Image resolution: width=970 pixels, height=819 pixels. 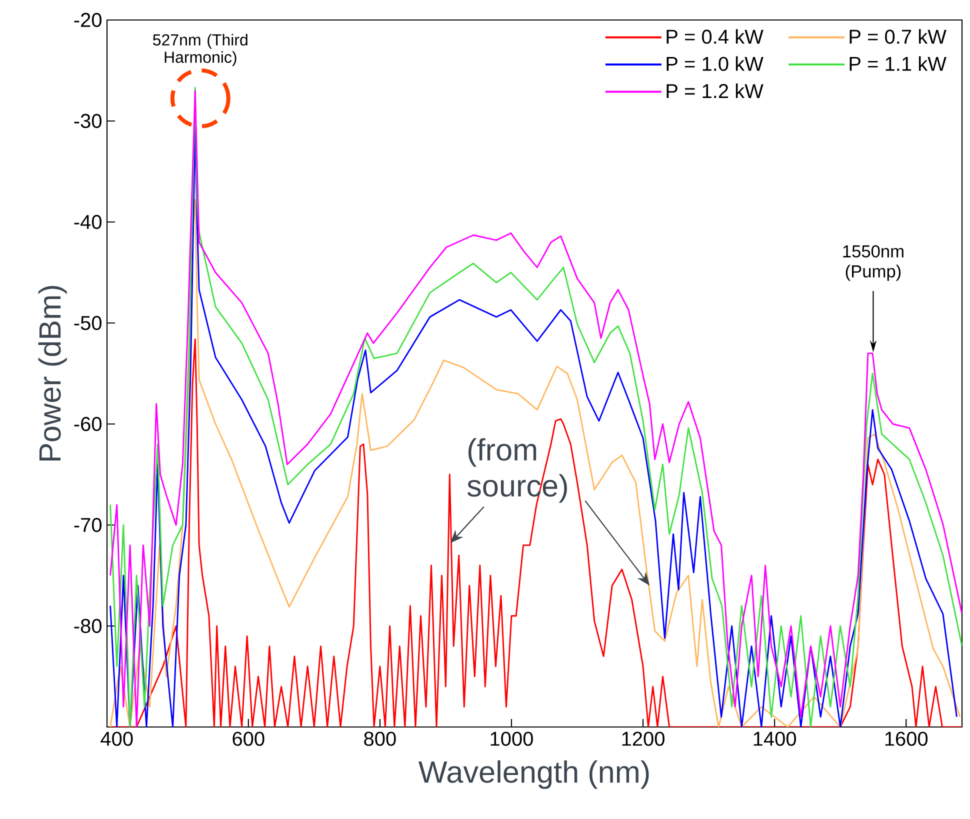 What do you see at coordinates (643, 739) in the screenshot?
I see `x-tick-label: 1200` at bounding box center [643, 739].